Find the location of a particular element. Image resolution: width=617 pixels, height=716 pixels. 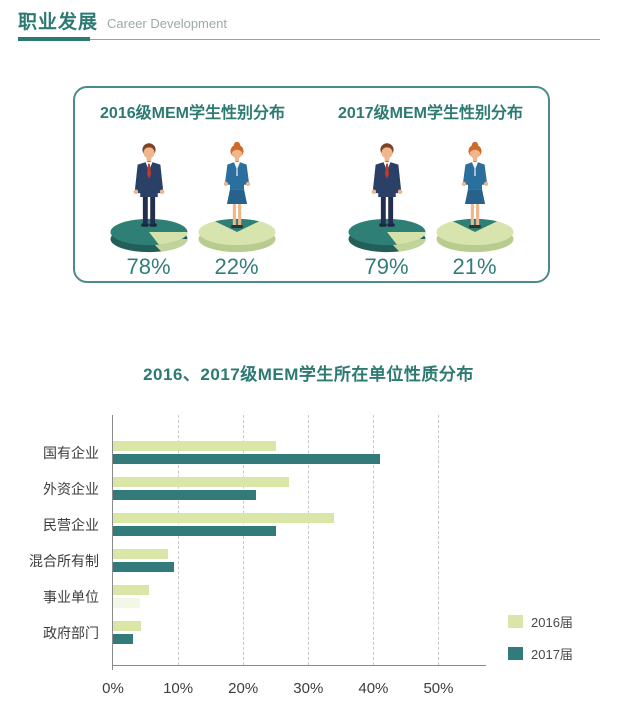

zero-tick is located at coordinates (112, 667).